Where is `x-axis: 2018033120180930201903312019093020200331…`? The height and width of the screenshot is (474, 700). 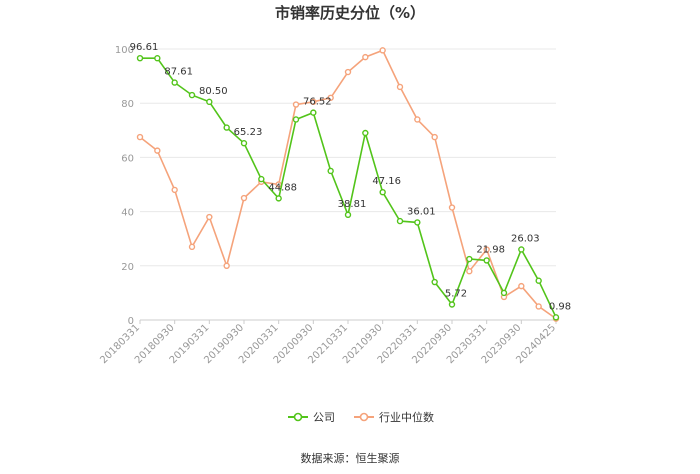 x-axis: 2018033120180930201903312019093020200331… is located at coordinates (328, 343).